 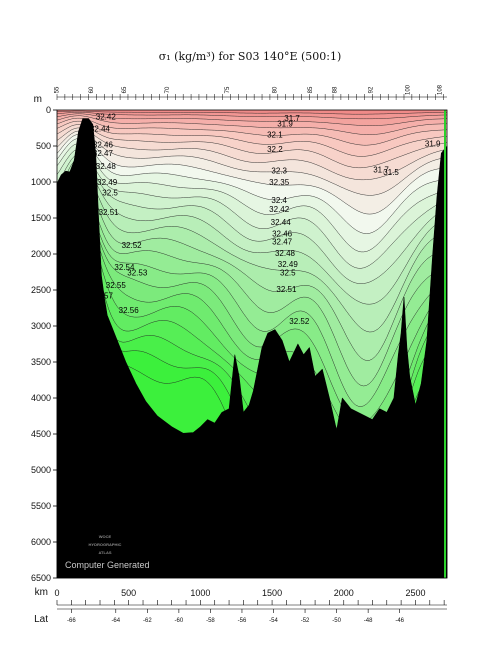 I want to click on km-tick-label: 1500, so click(x=272, y=593).